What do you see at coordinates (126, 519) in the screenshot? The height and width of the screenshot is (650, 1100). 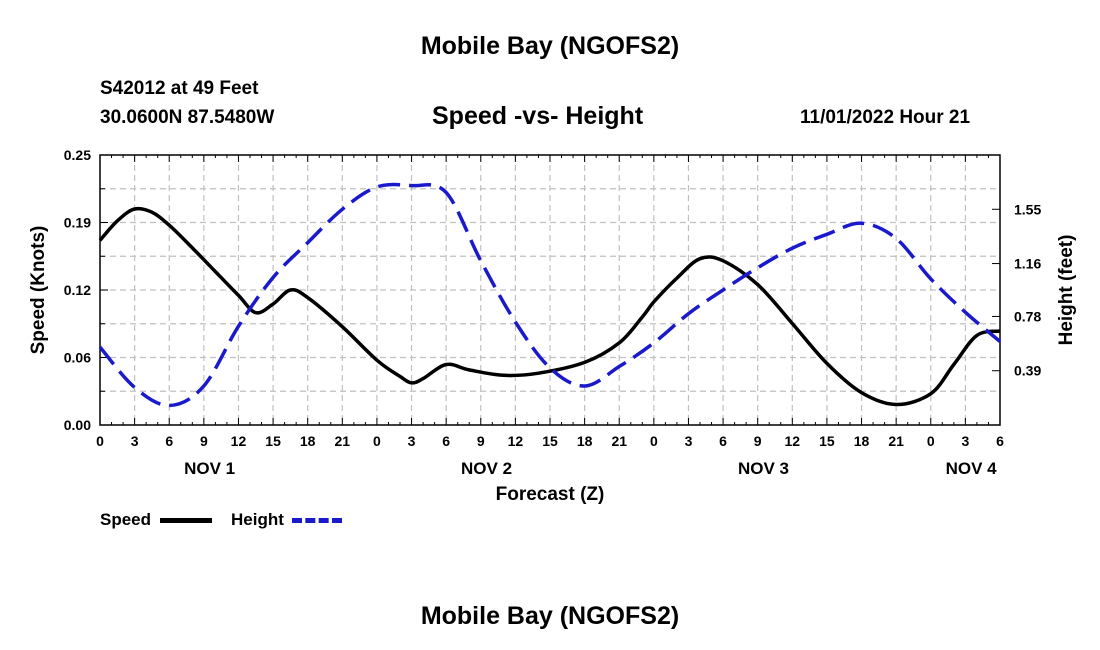 I see `legend-speed-label: Speed` at bounding box center [126, 519].